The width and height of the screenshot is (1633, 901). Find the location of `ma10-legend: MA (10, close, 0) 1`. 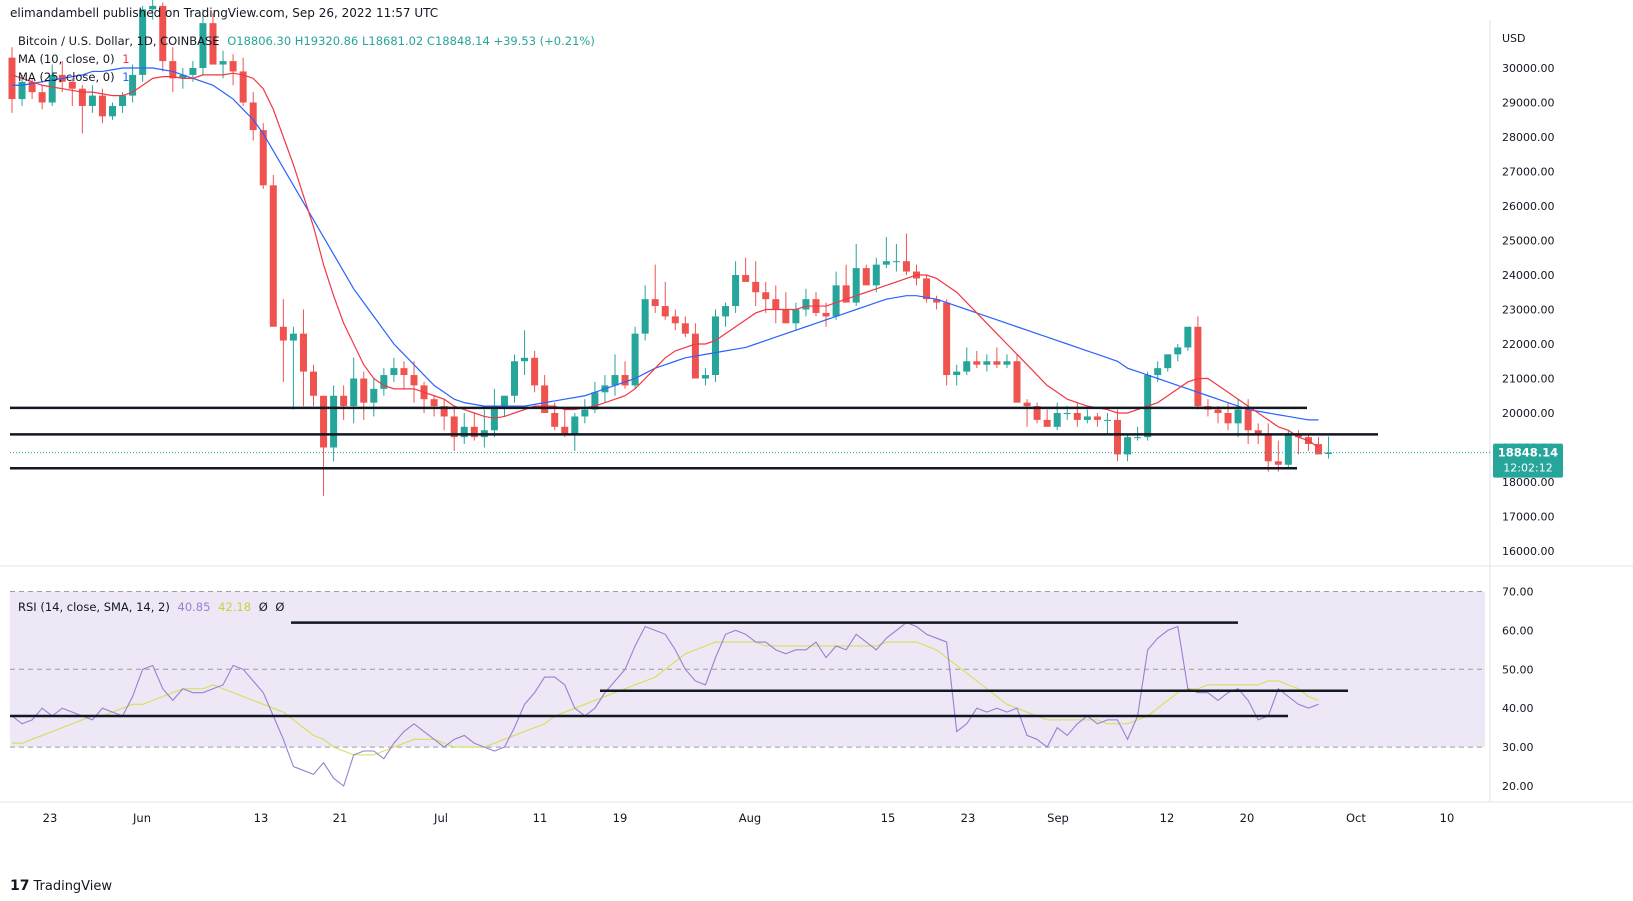

ma10-legend: MA (10, close, 0) 1 is located at coordinates (76, 59).